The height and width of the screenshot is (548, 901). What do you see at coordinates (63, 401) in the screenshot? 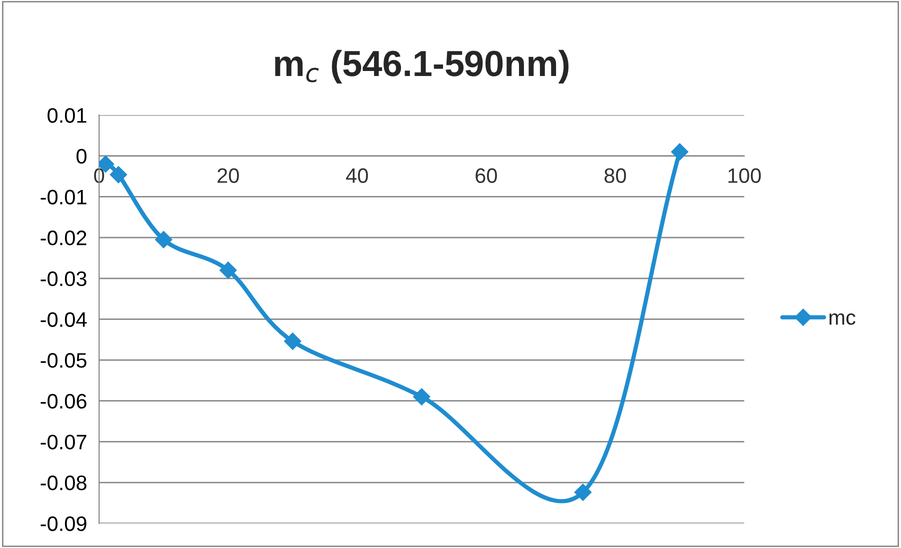
I see `y-tick-label: -0.06` at bounding box center [63, 401].